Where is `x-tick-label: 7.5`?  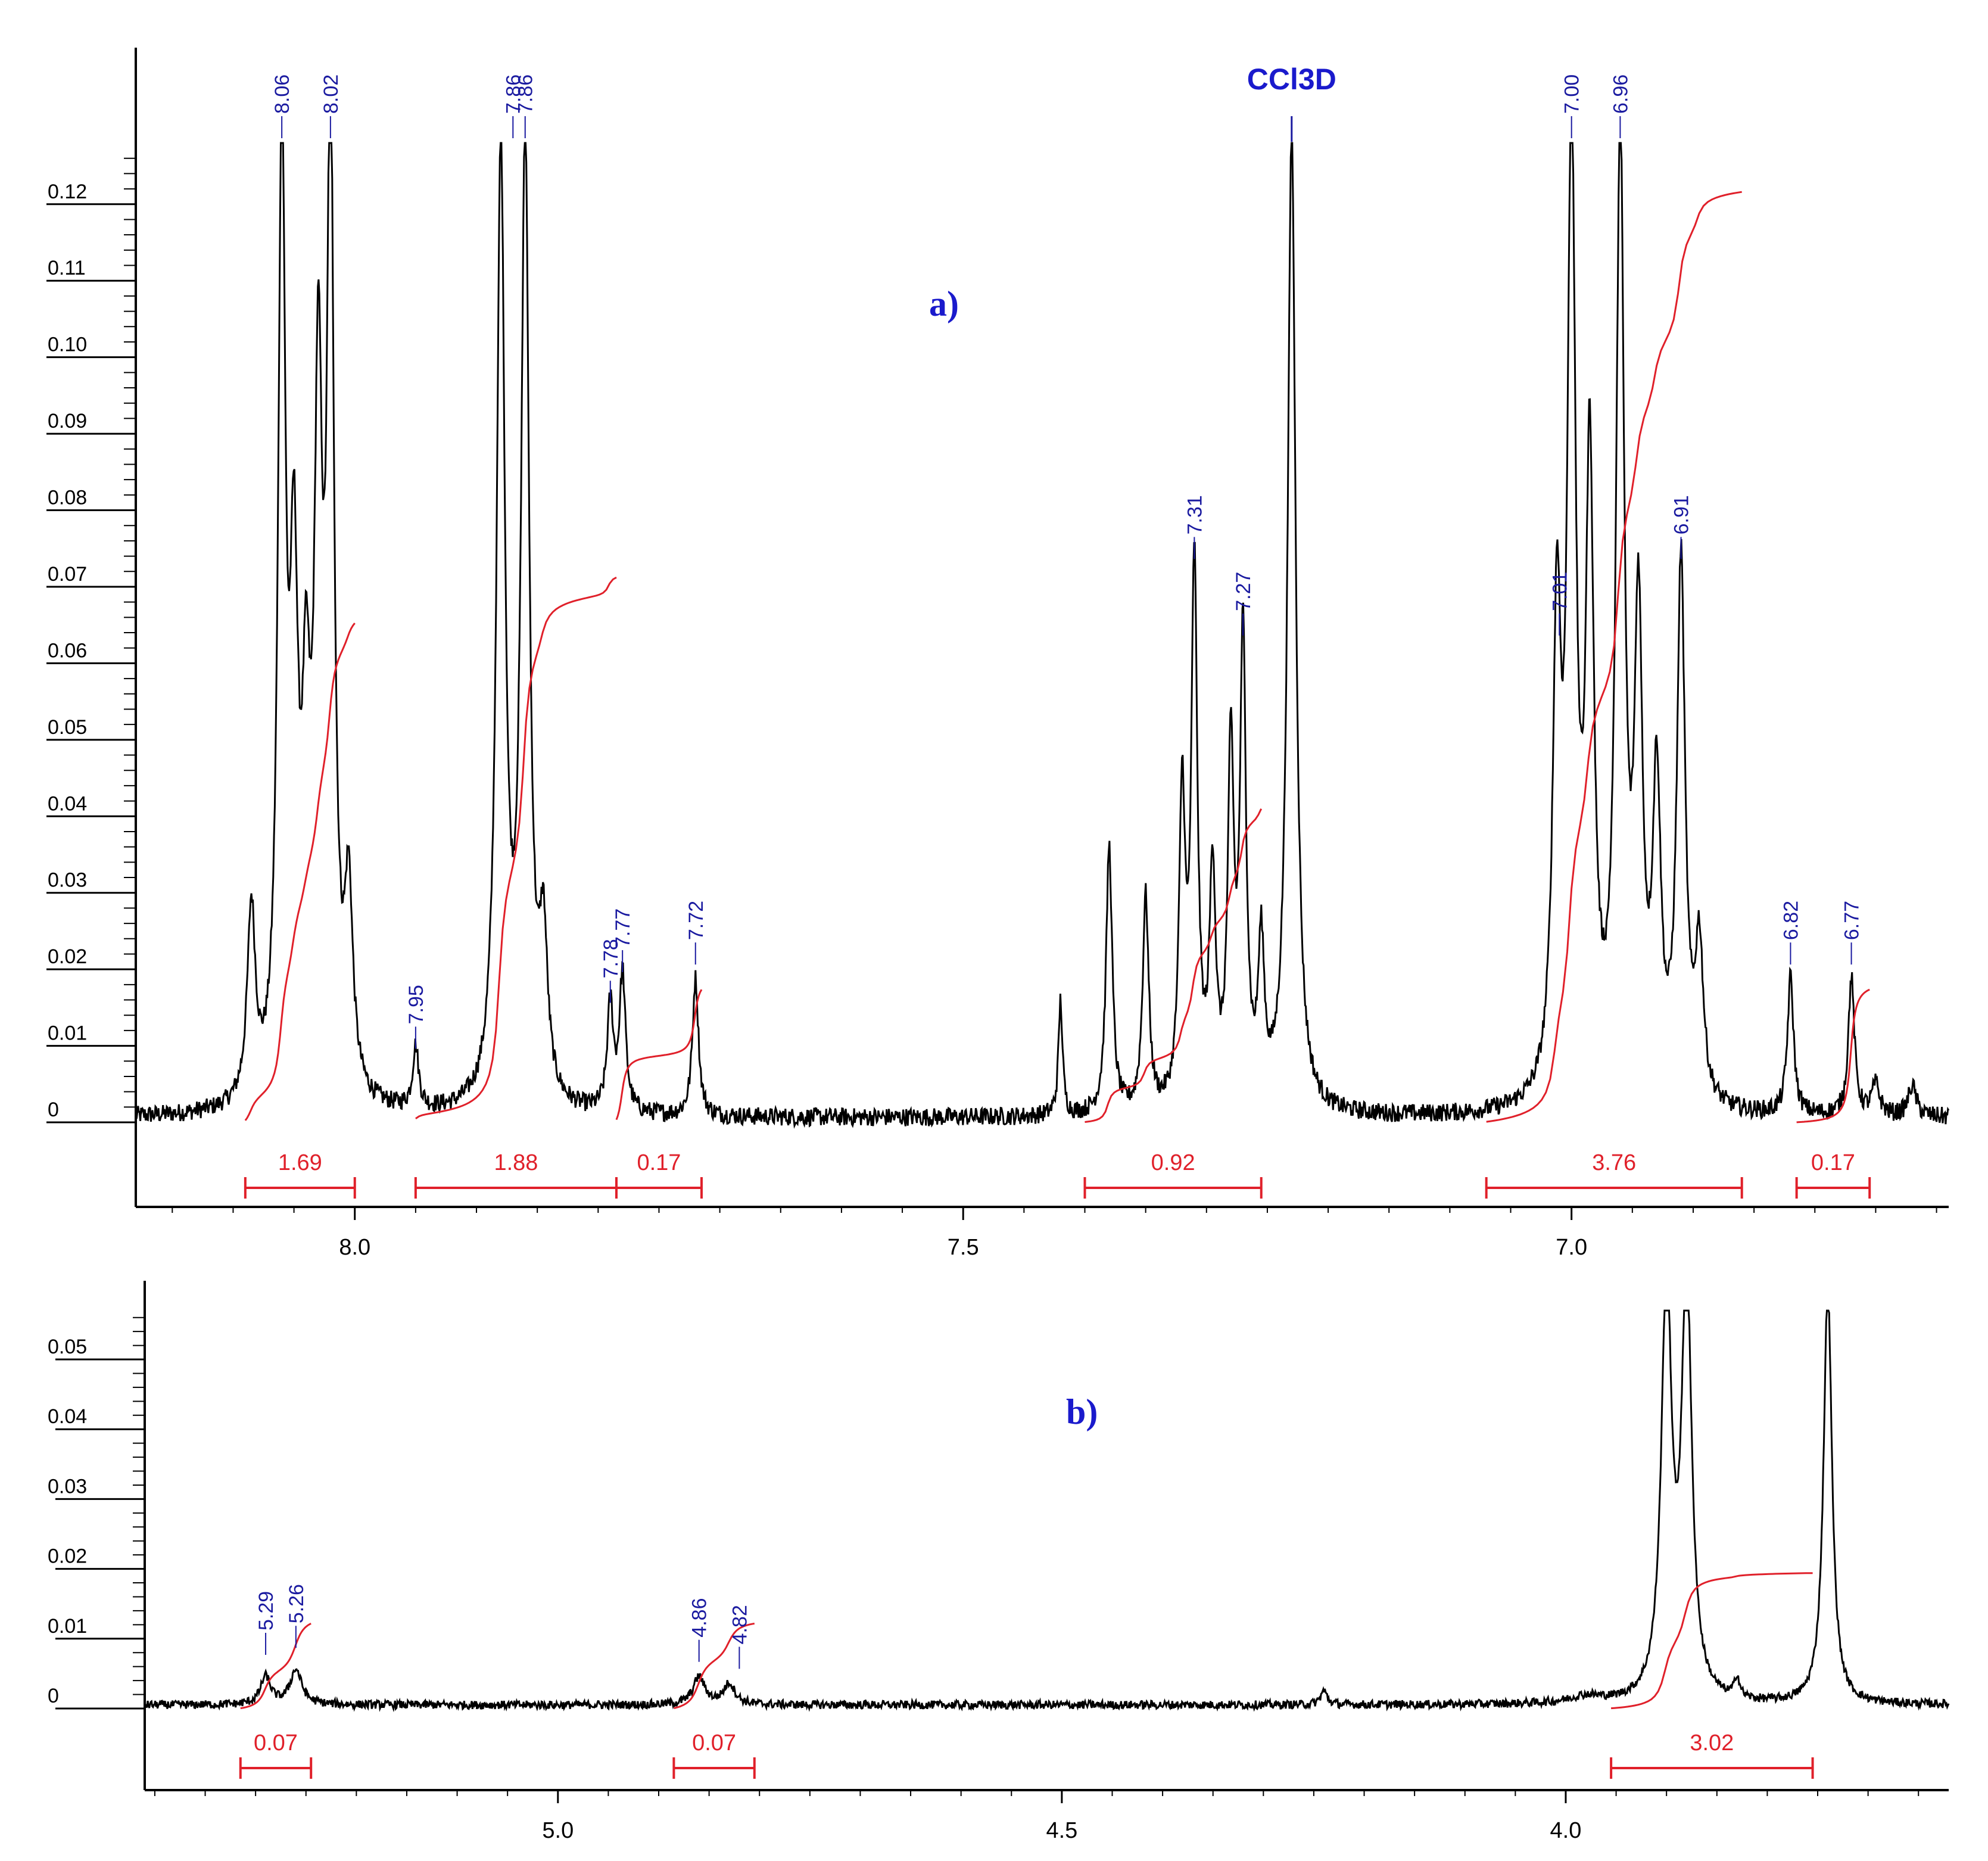 x-tick-label: 7.5 is located at coordinates (963, 1247).